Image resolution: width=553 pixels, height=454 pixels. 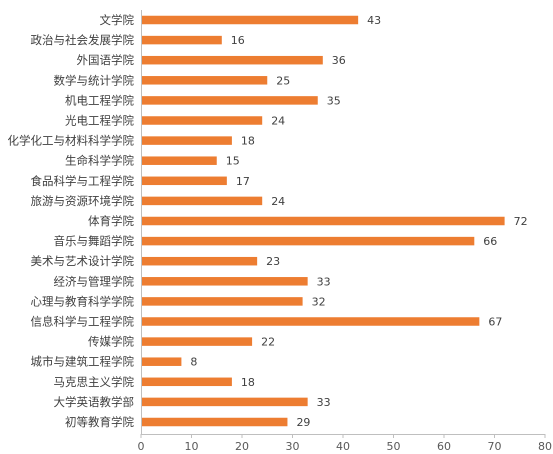 I want to click on value-label: 23, so click(x=273, y=261).